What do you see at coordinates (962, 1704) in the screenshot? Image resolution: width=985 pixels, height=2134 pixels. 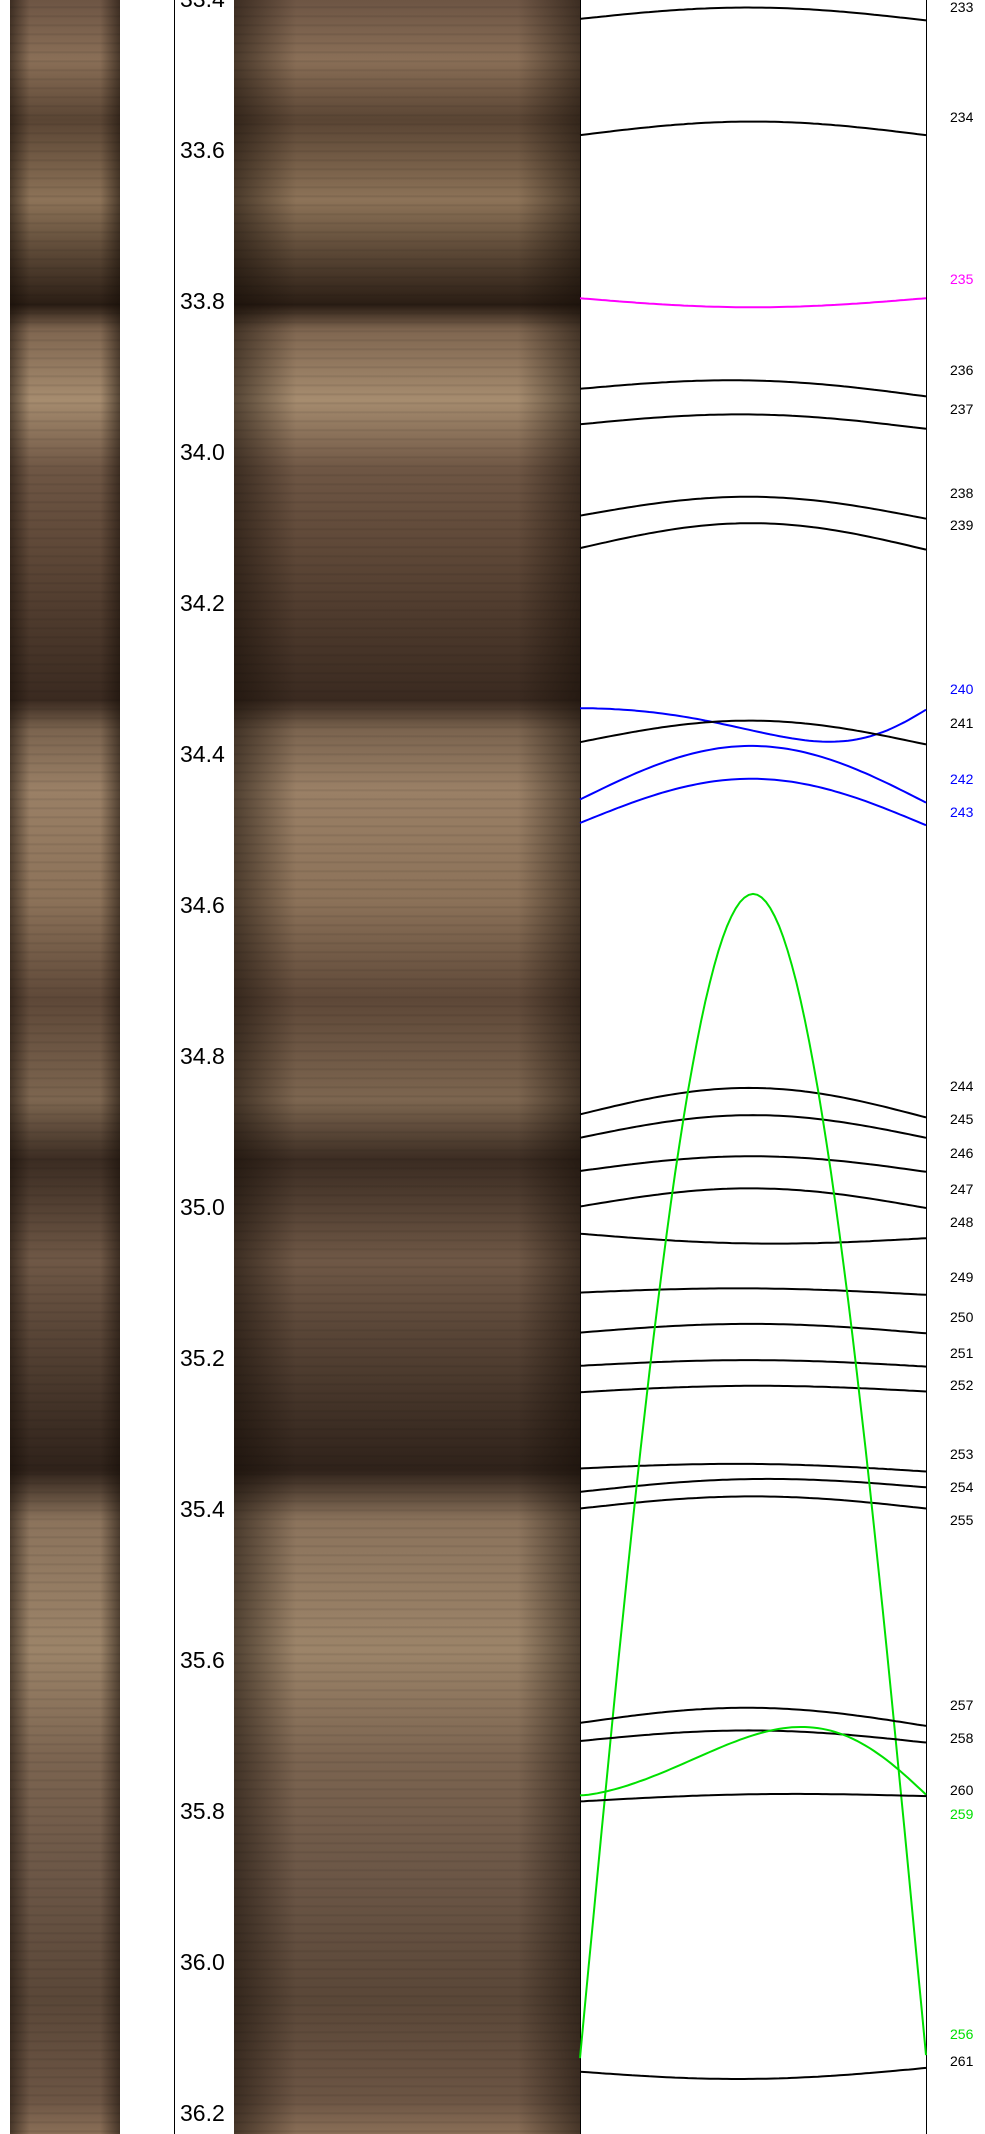 I see `layer-label: 257` at bounding box center [962, 1704].